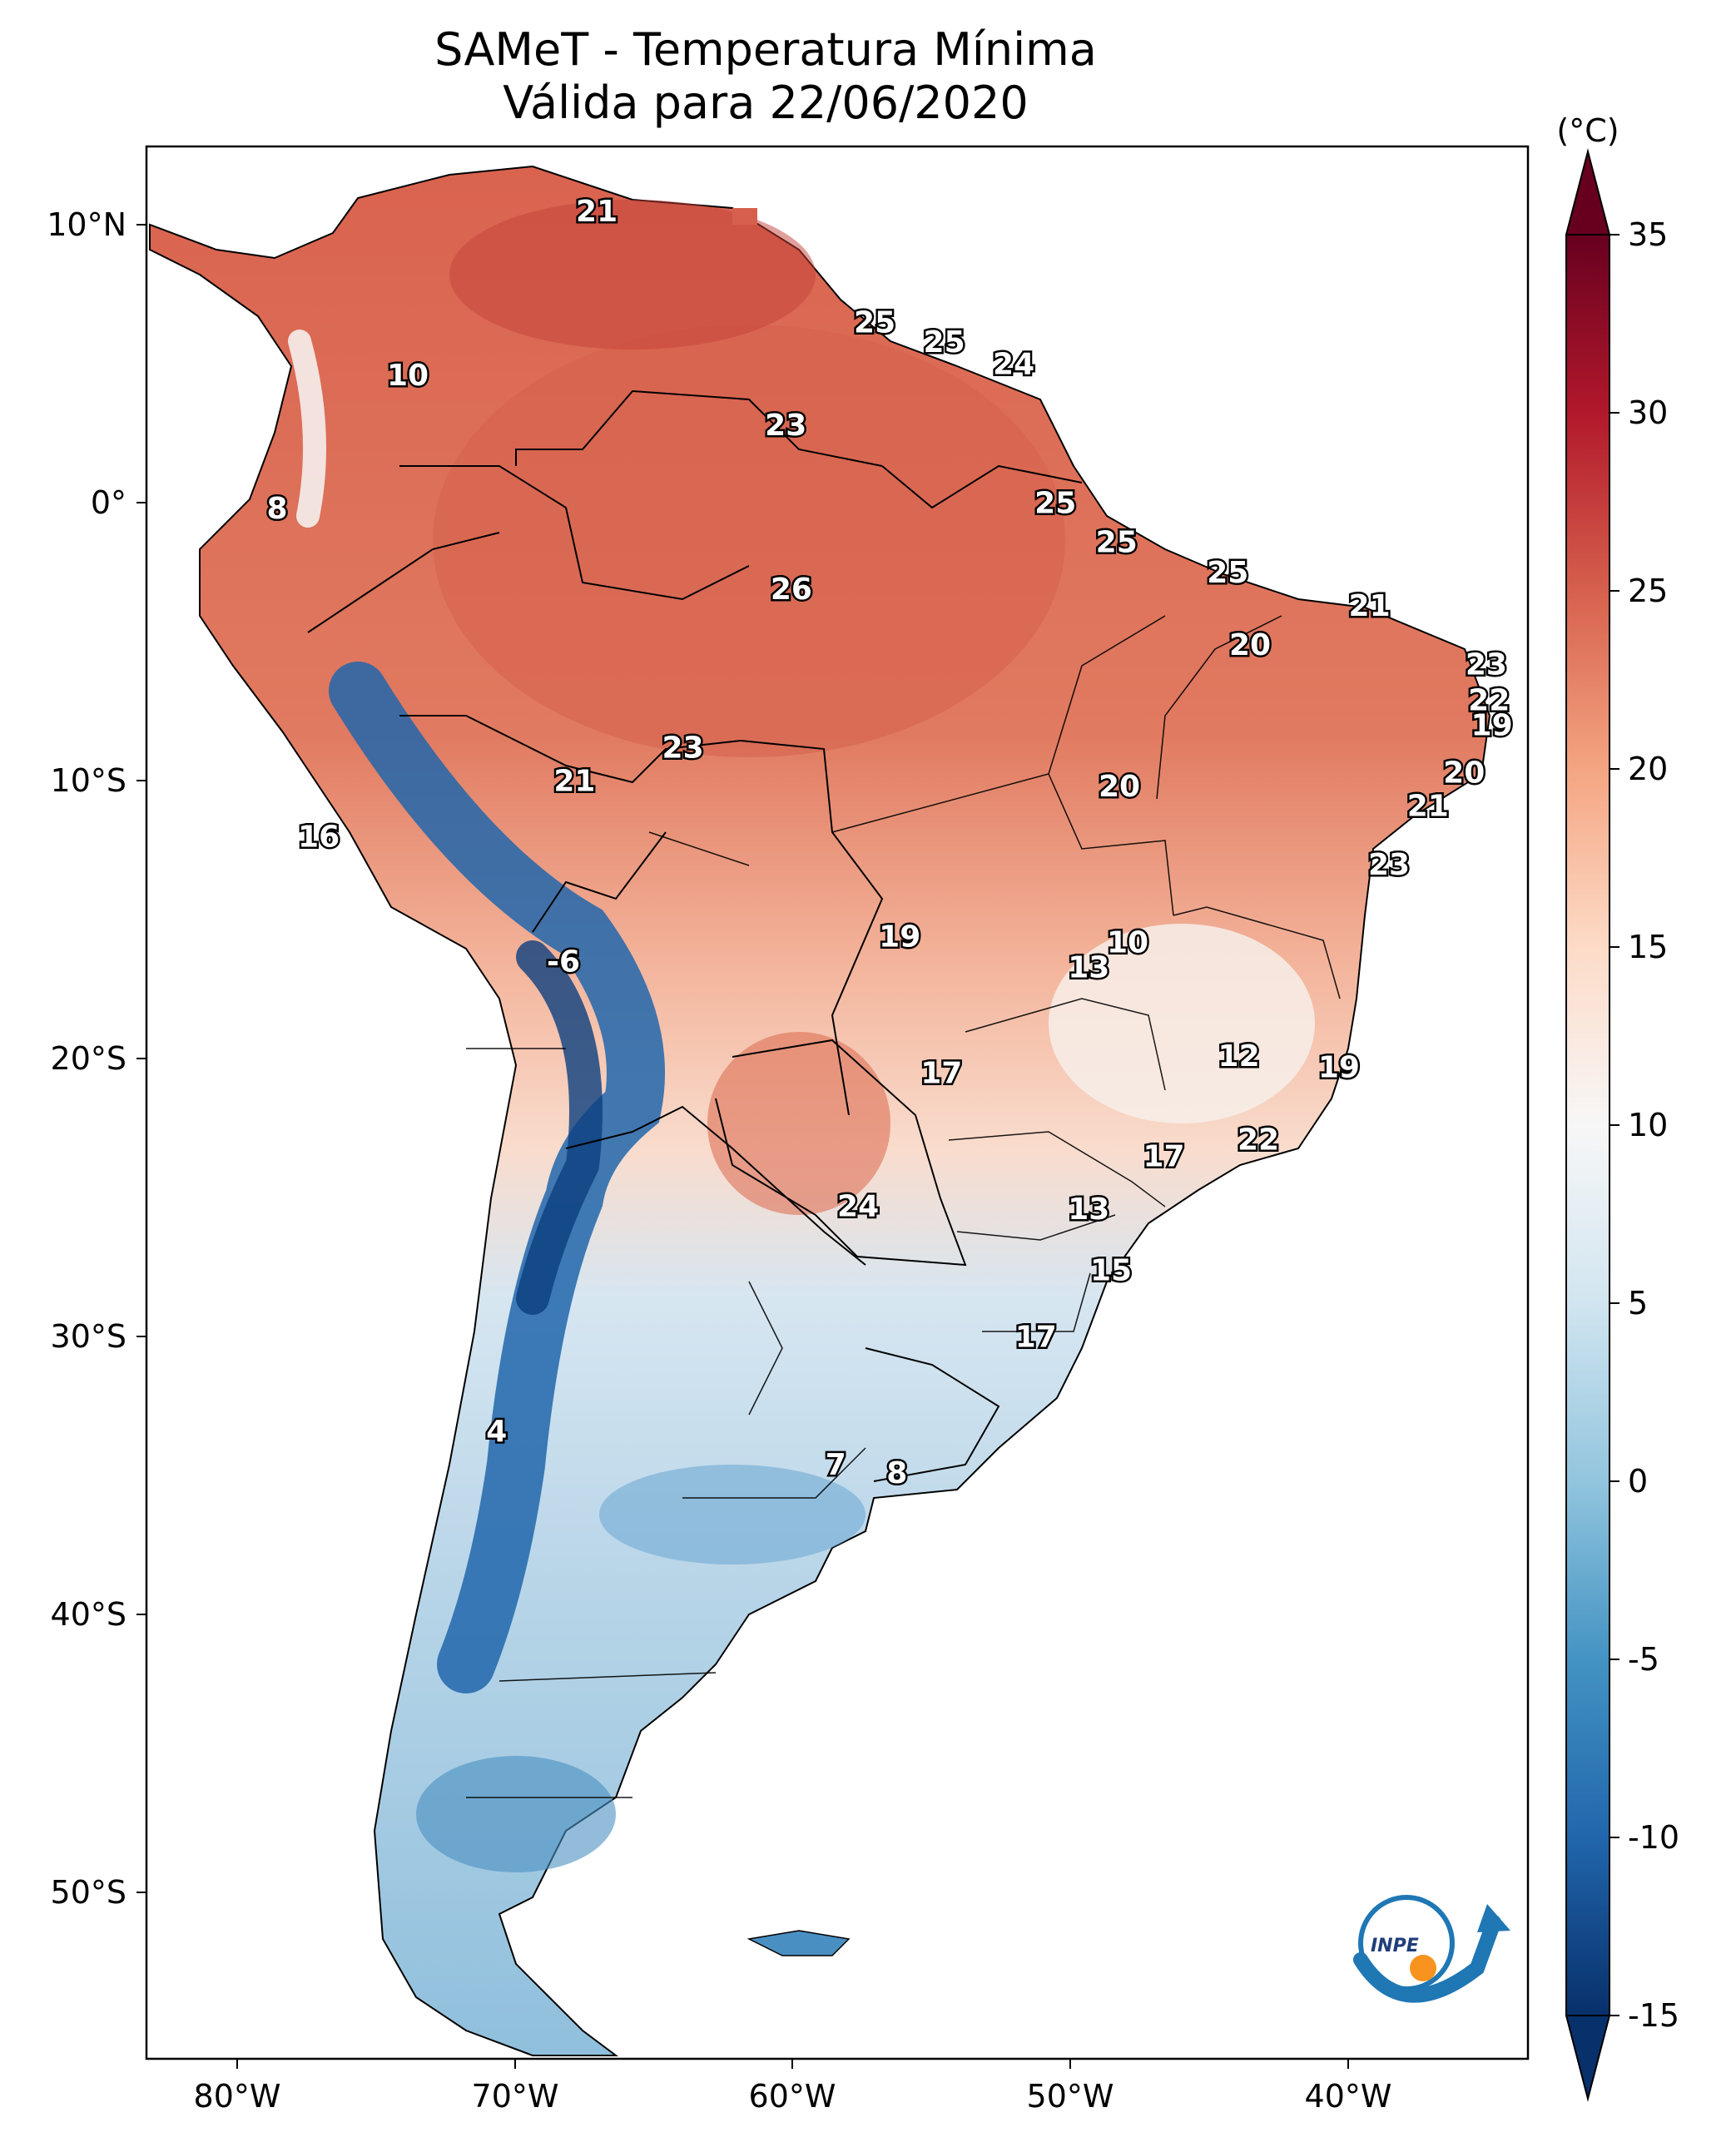  What do you see at coordinates (1587, 1125) in the screenshot?
I see `colorbar-gradient-bar` at bounding box center [1587, 1125].